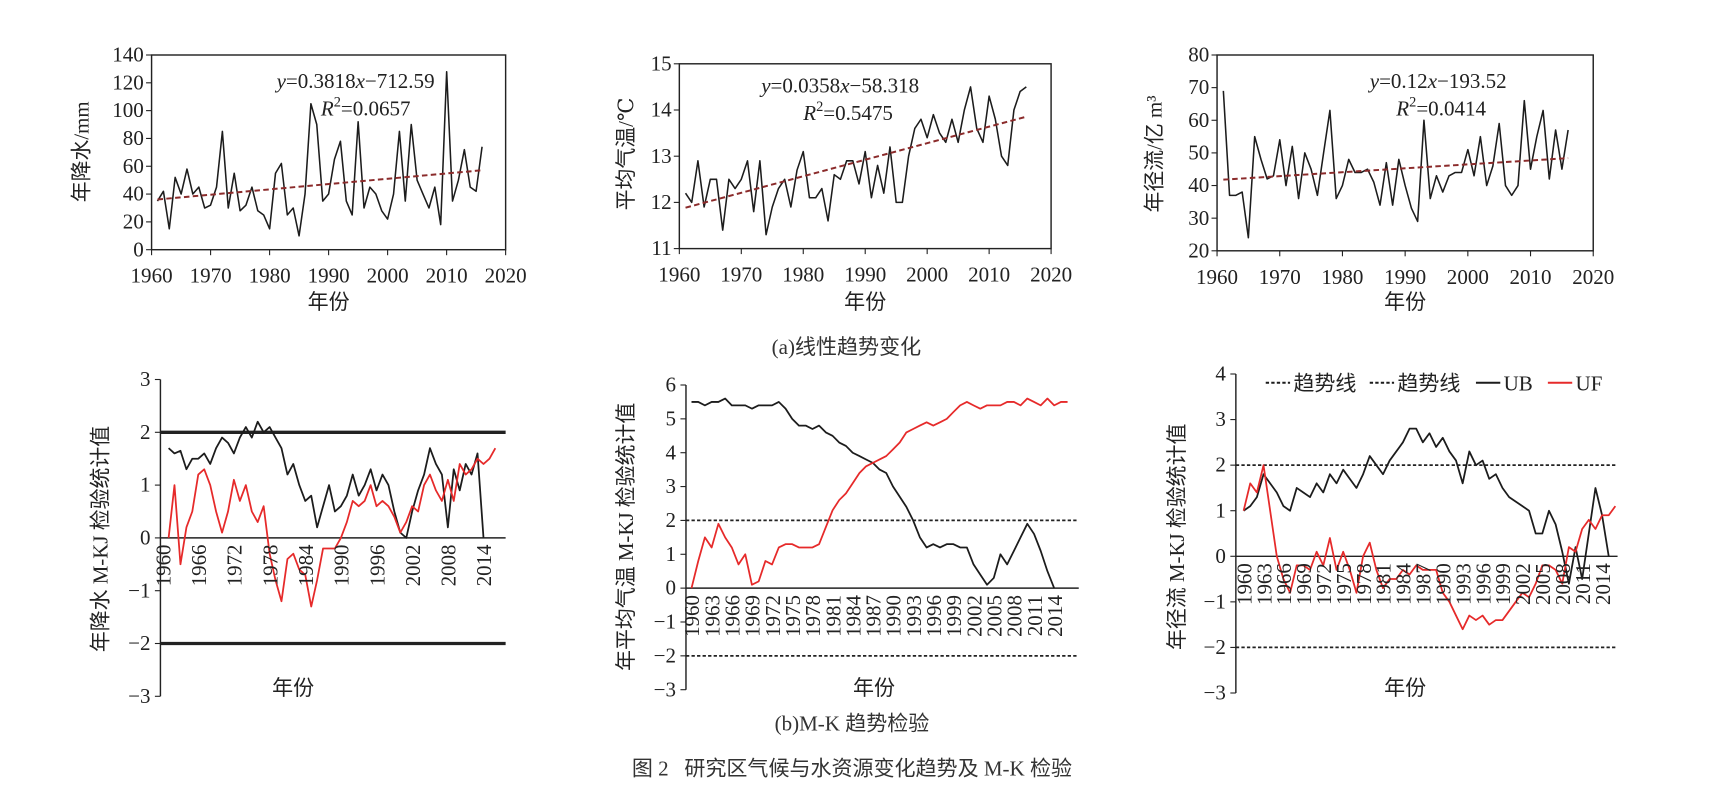 This screenshot has height=803, width=1726. Describe the element at coordinates (1396, 169) in the screenshot. I see `runoff-trend-trend-line` at that location.